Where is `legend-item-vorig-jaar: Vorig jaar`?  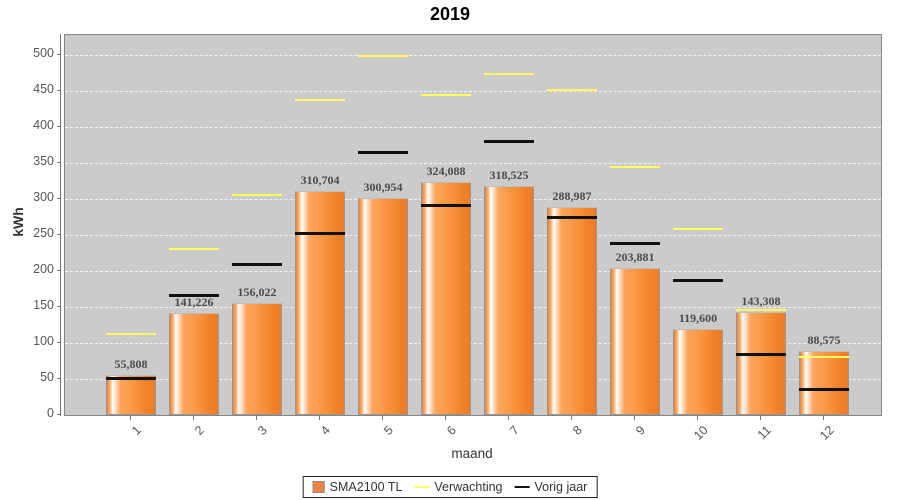 legend-item-vorig-jaar: Vorig jaar is located at coordinates (551, 487).